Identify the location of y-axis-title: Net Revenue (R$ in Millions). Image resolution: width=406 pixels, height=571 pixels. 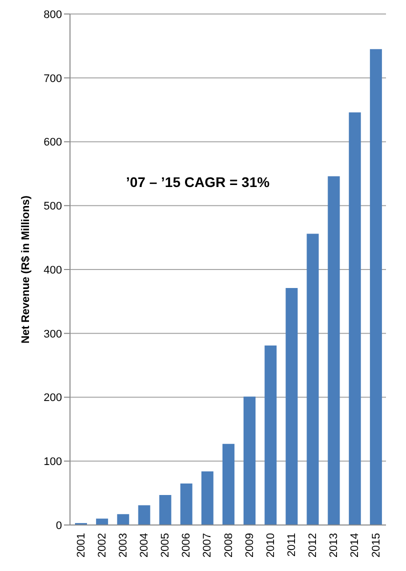
(26, 269).